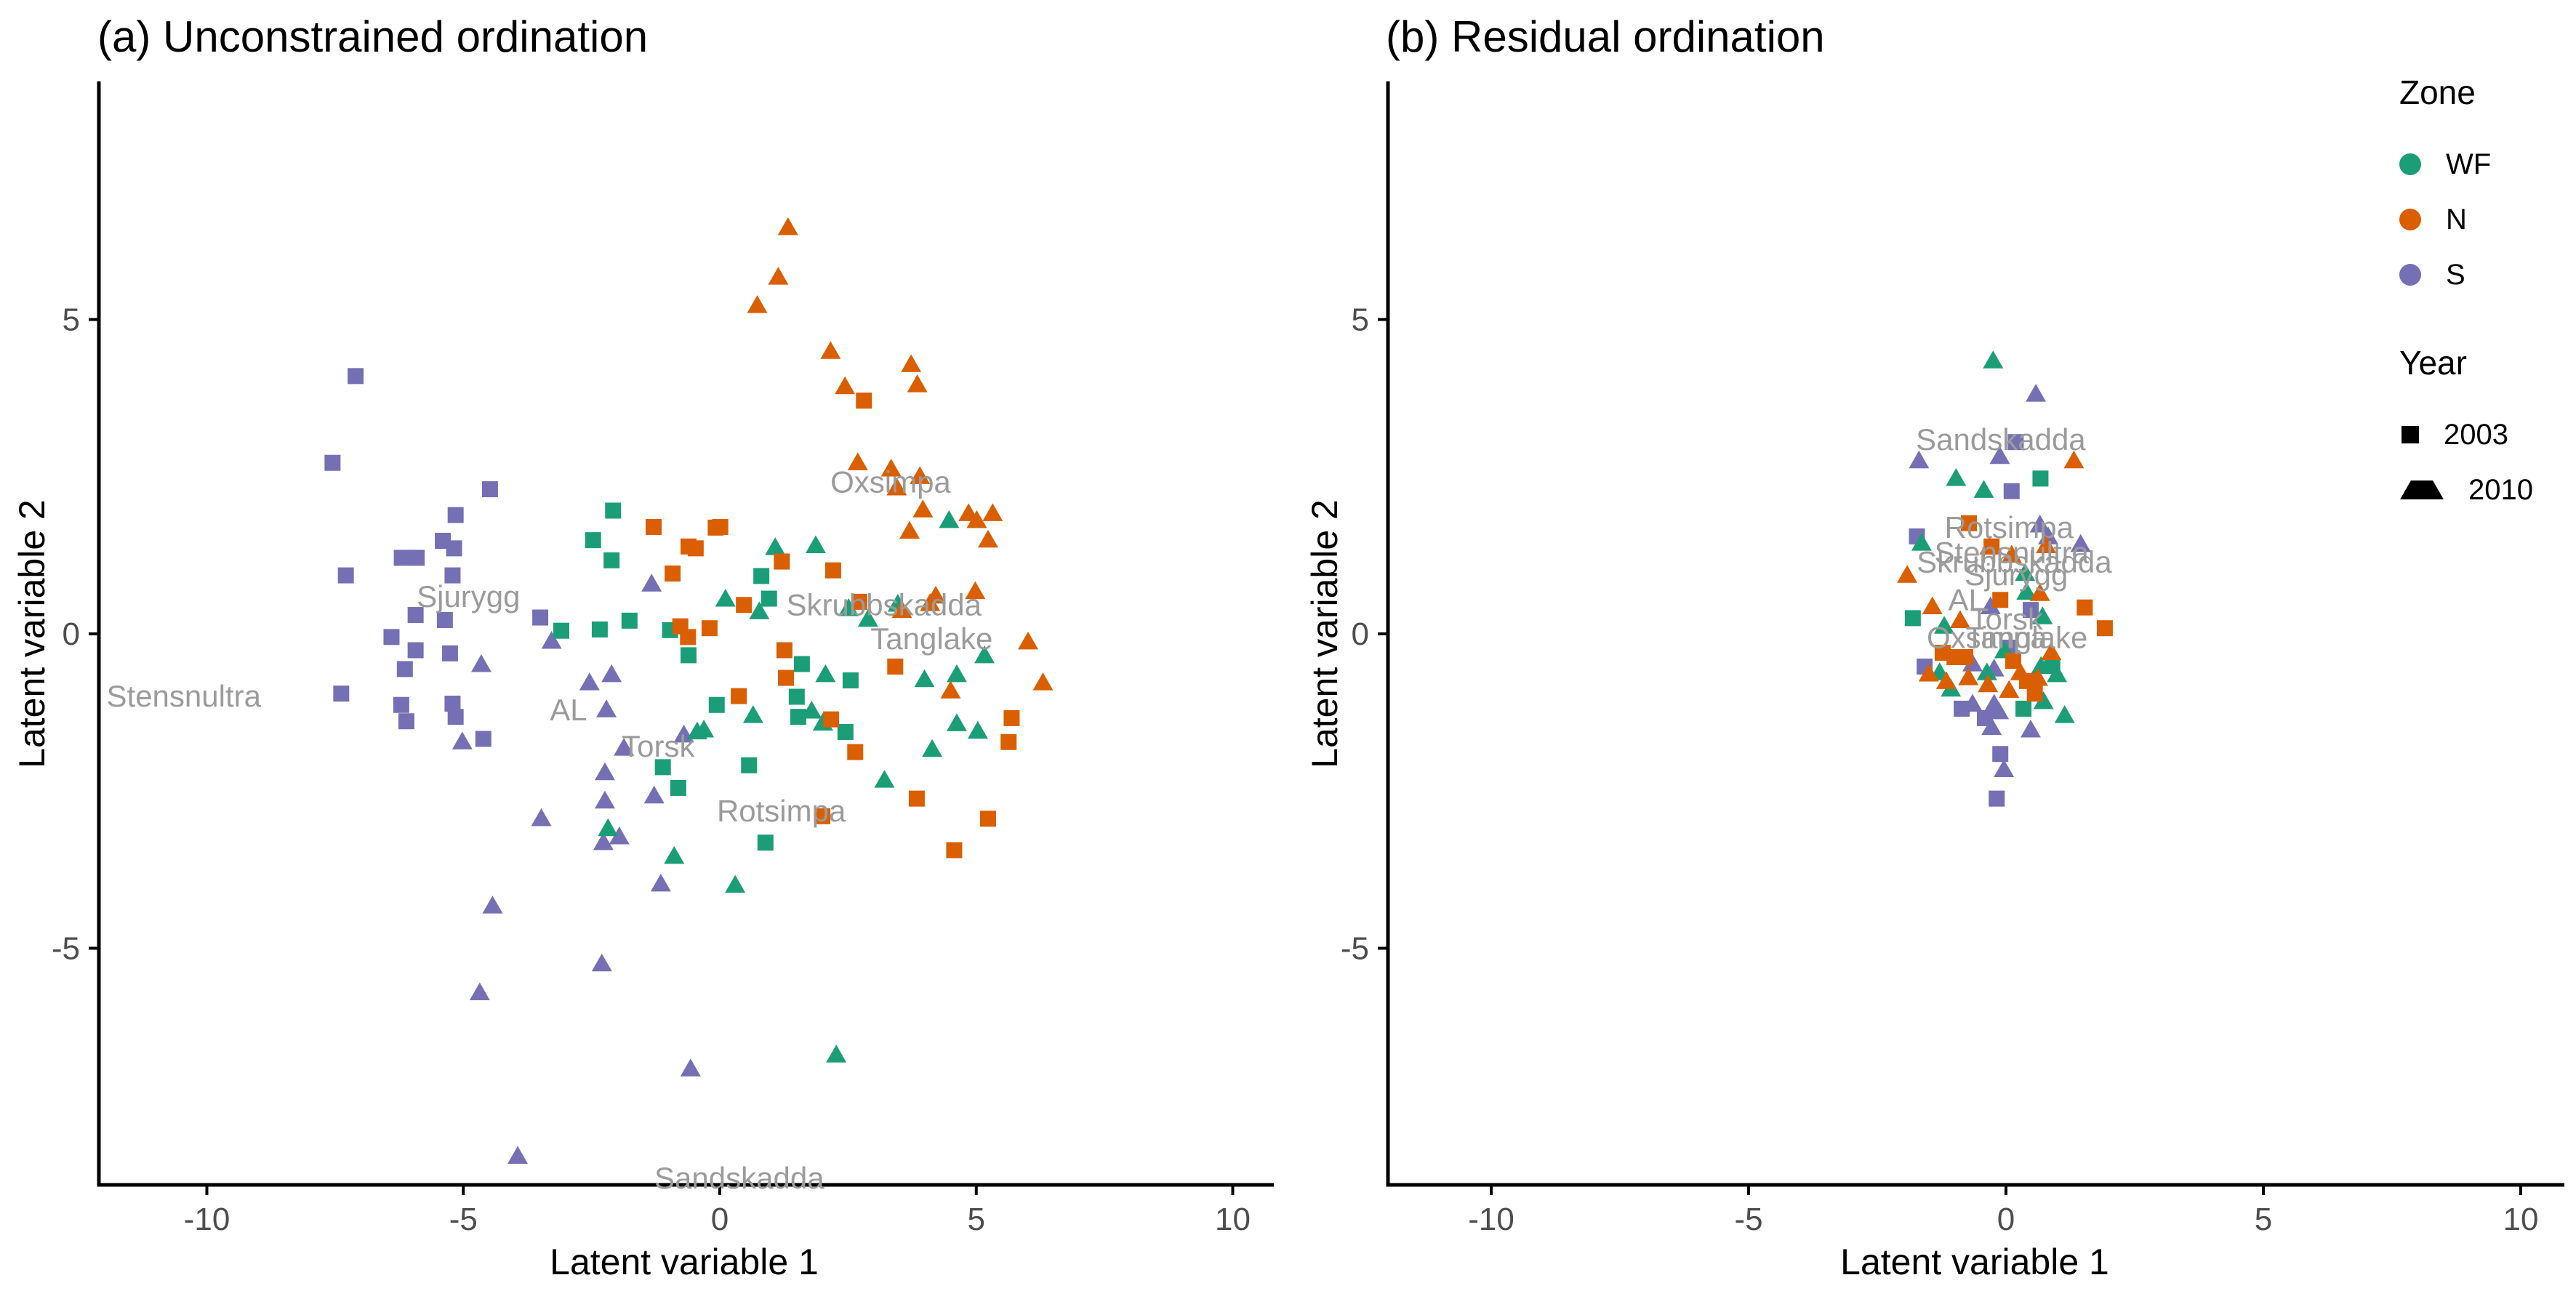 The image size is (2576, 1291). Describe the element at coordinates (739, 1178) in the screenshot. I see `species-label-sandskadda: Sandskadda` at that location.